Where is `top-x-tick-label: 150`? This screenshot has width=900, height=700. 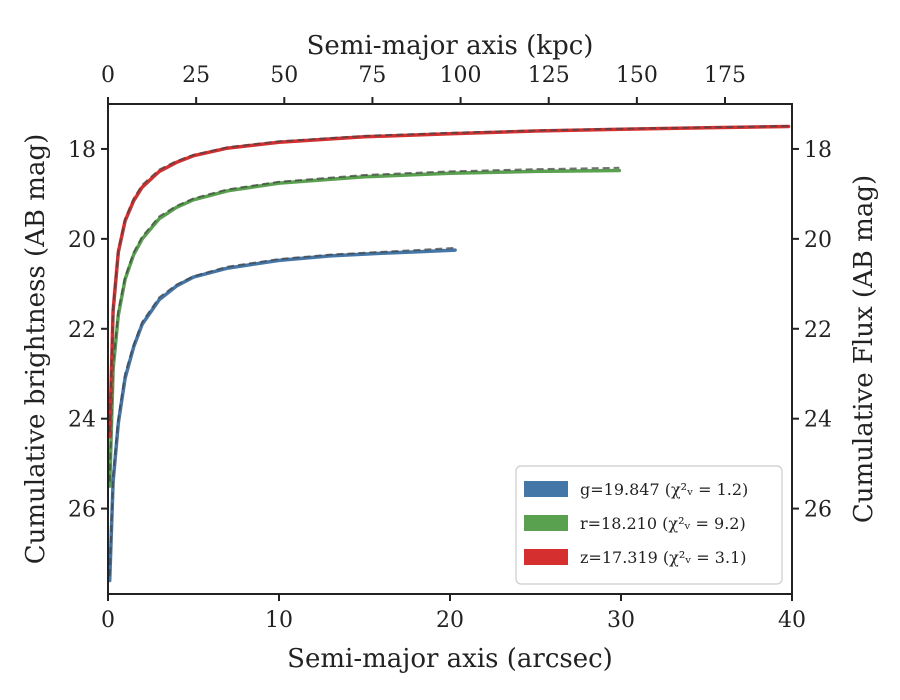
top-x-tick-label: 150 is located at coordinates (637, 75).